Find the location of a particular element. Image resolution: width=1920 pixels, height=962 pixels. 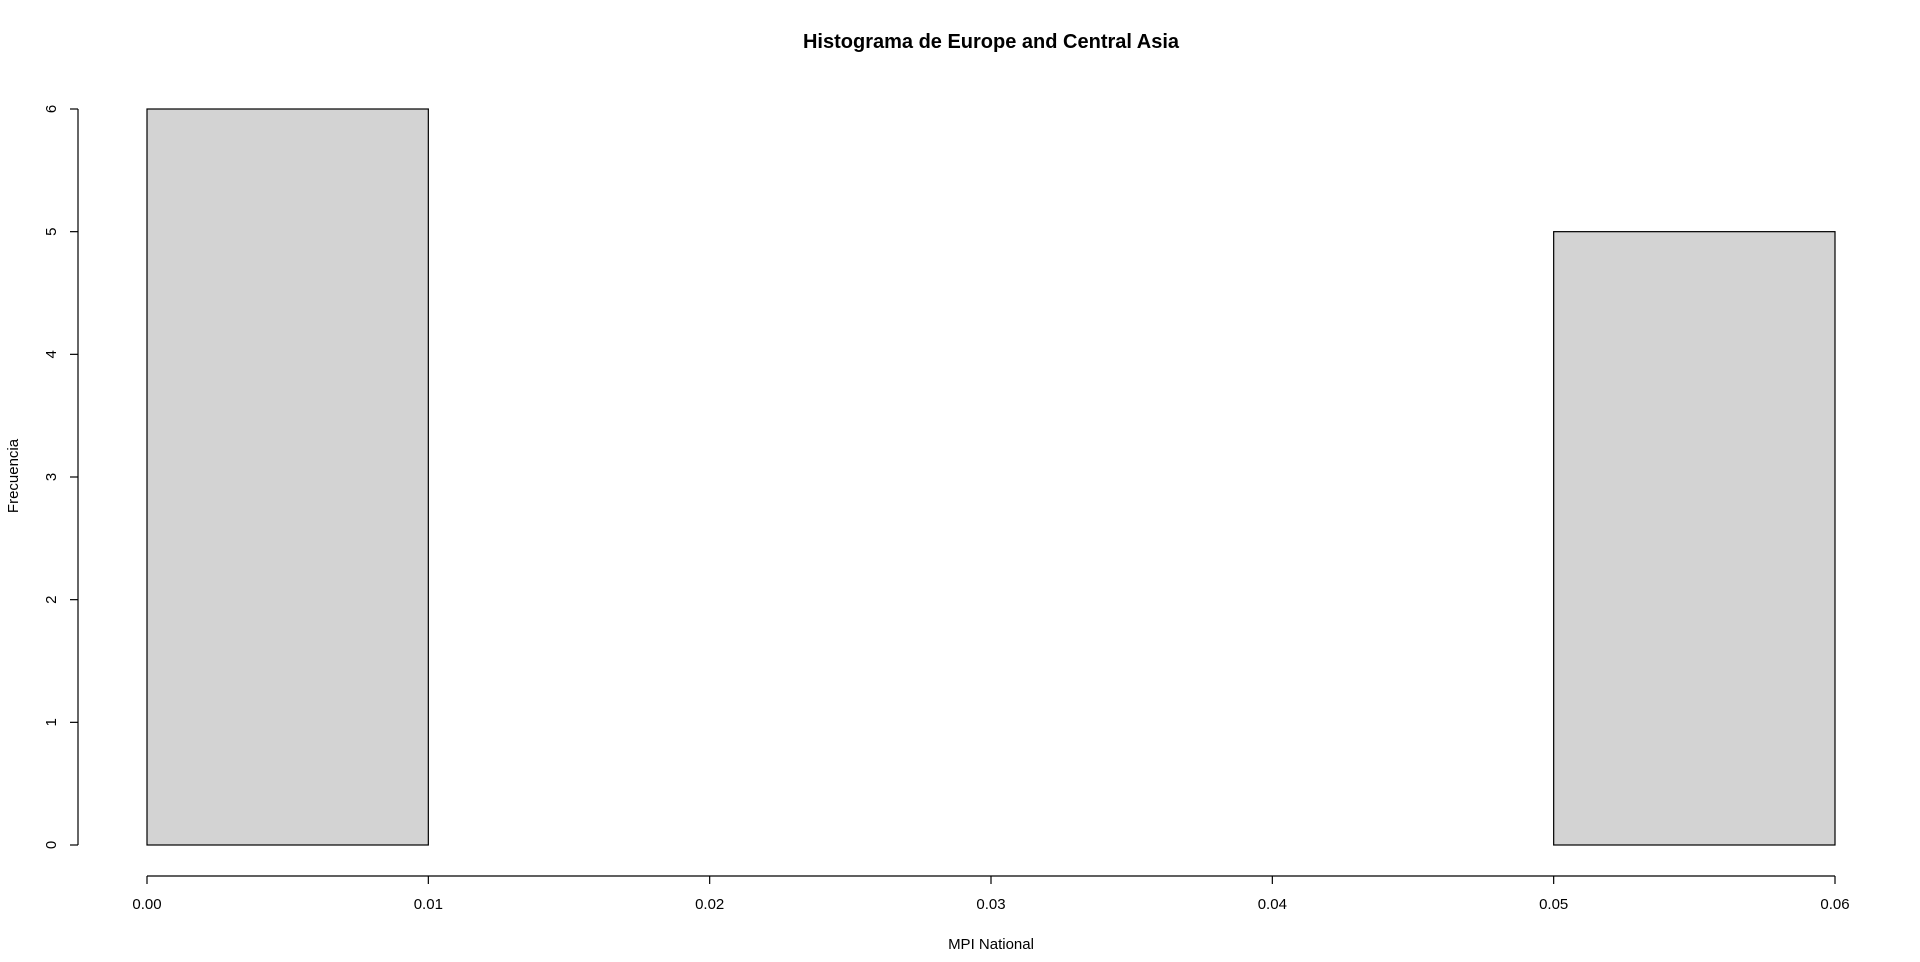

x-tick-label-2: 0.02 is located at coordinates (709, 904).